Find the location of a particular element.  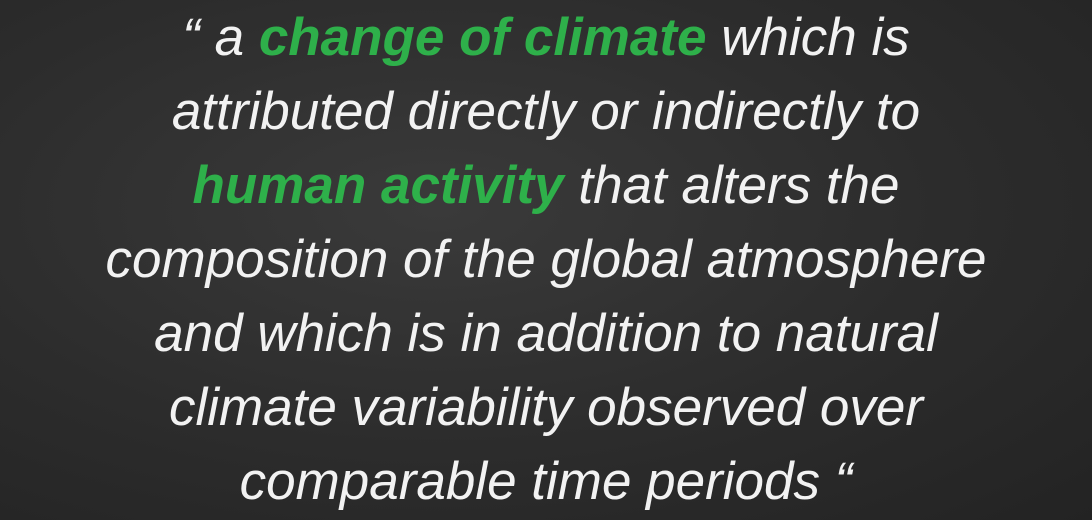

highlight-text: human activity is located at coordinates (378, 185).